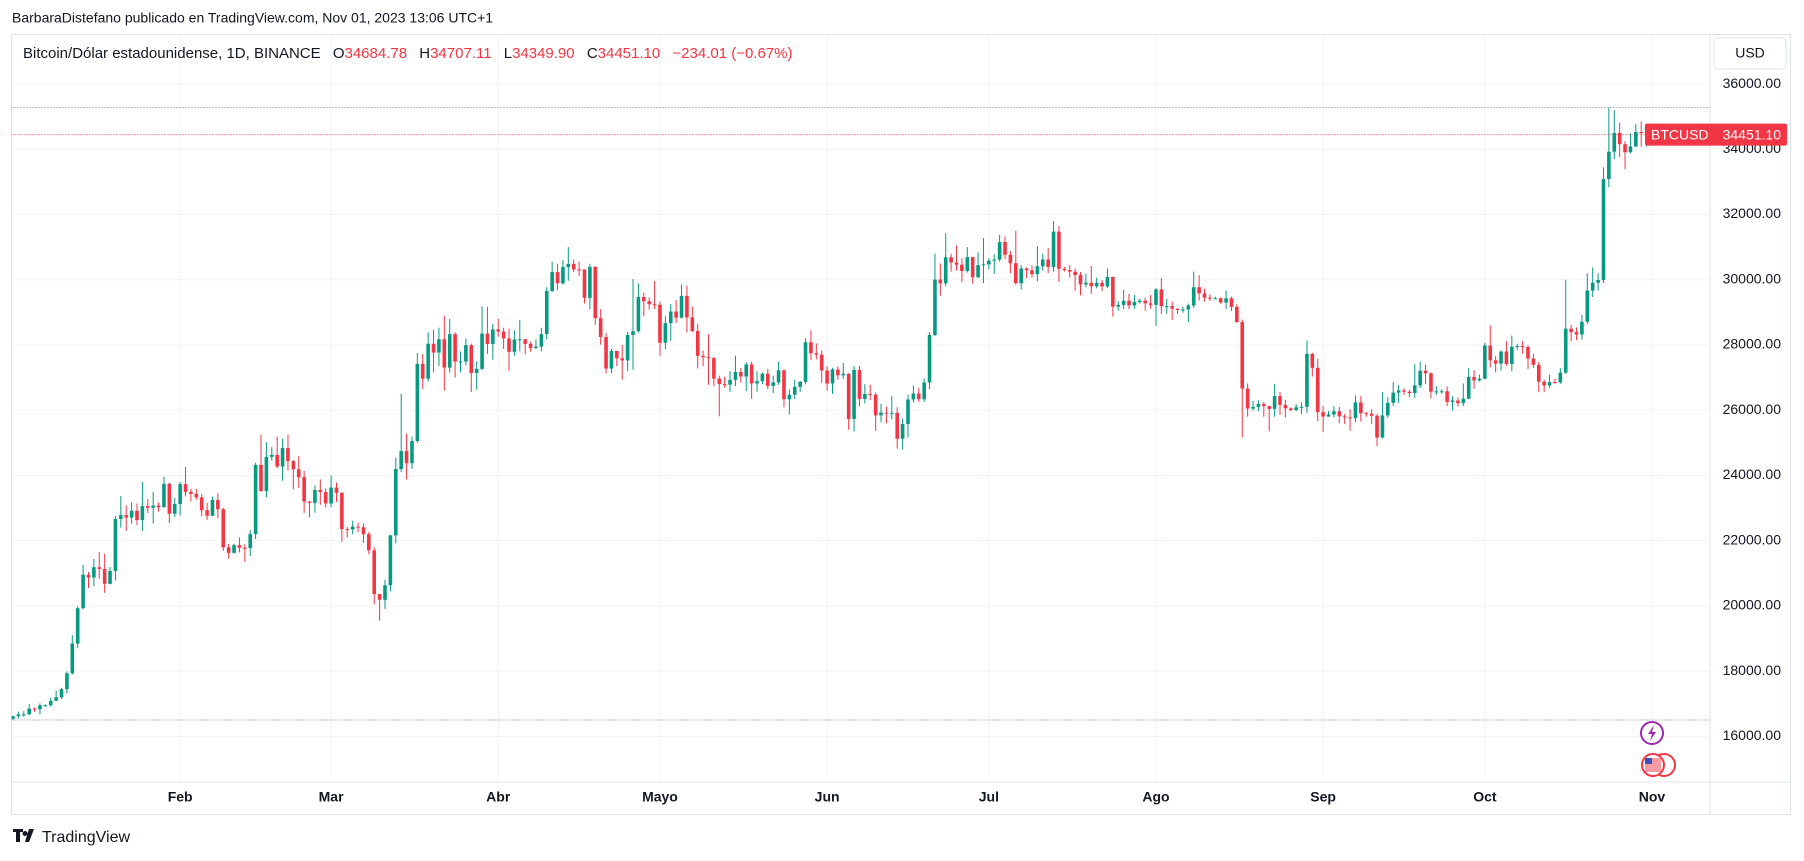 This screenshot has height=861, width=1804. I want to click on currency-label: USD, so click(1750, 53).